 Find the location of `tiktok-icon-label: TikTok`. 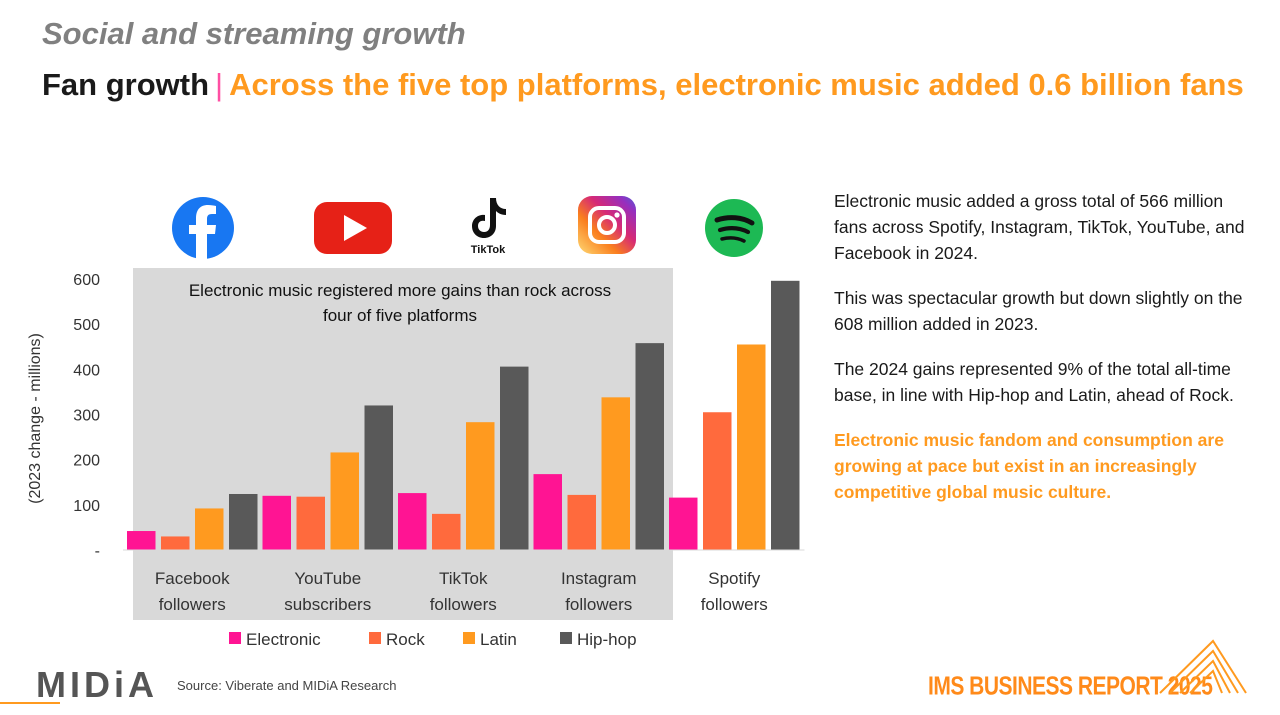

tiktok-icon-label: TikTok is located at coordinates (488, 250).